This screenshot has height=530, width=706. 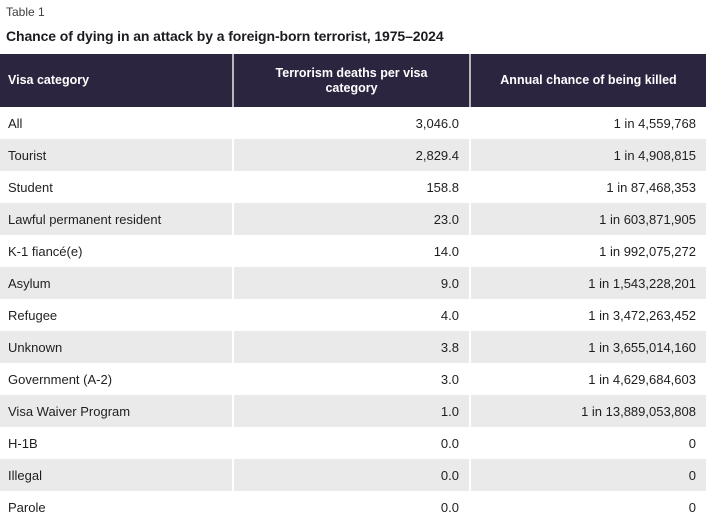 I want to click on header-terrorism-deaths: Terrorism deaths per visa category, so click(x=351, y=80).